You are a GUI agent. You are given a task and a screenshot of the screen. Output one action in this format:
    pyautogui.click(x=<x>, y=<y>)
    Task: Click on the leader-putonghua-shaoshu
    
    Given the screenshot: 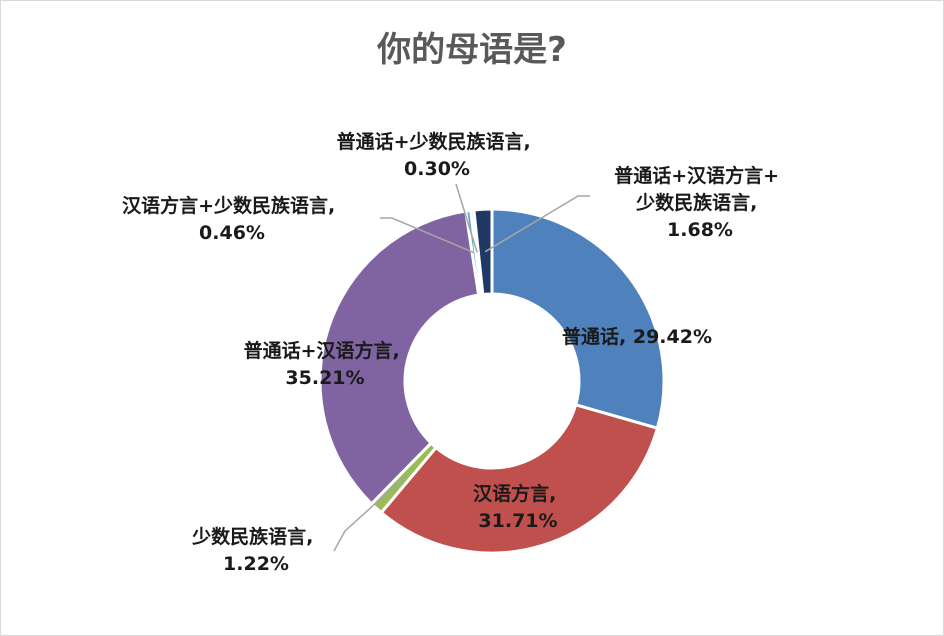 What is the action you would take?
    pyautogui.click(x=466, y=218)
    